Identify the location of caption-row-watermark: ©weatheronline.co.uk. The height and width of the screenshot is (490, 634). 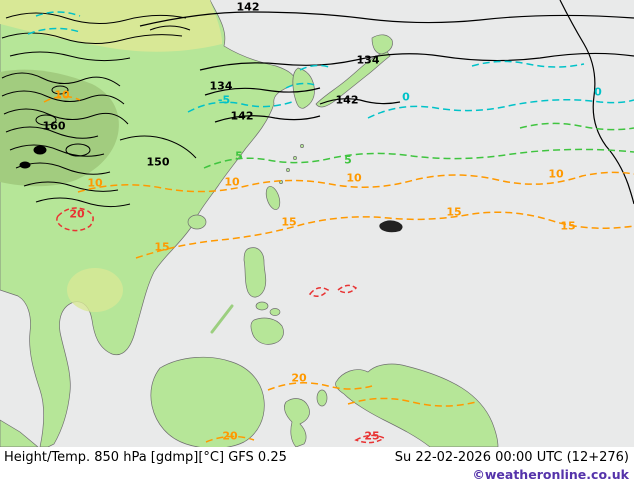
(316, 474).